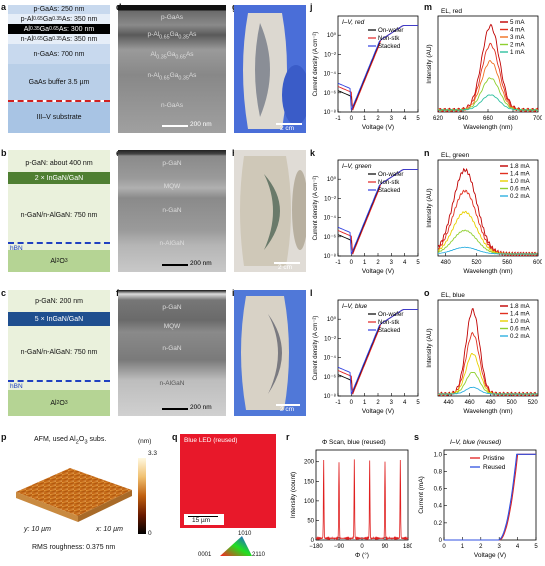 This screenshot has height=566, width=545. I want to click on sem-image-f: p-GaN MQW n-GaN n-AlGaN 200 nm, so click(172, 353).